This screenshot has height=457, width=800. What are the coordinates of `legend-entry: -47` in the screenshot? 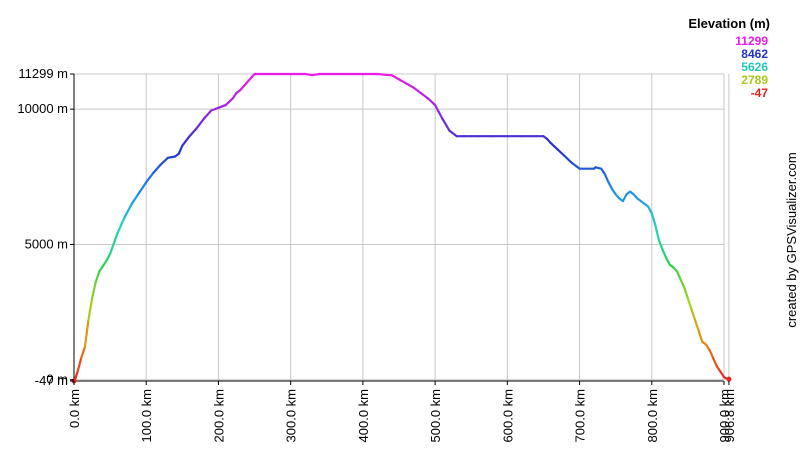 It's located at (760, 93).